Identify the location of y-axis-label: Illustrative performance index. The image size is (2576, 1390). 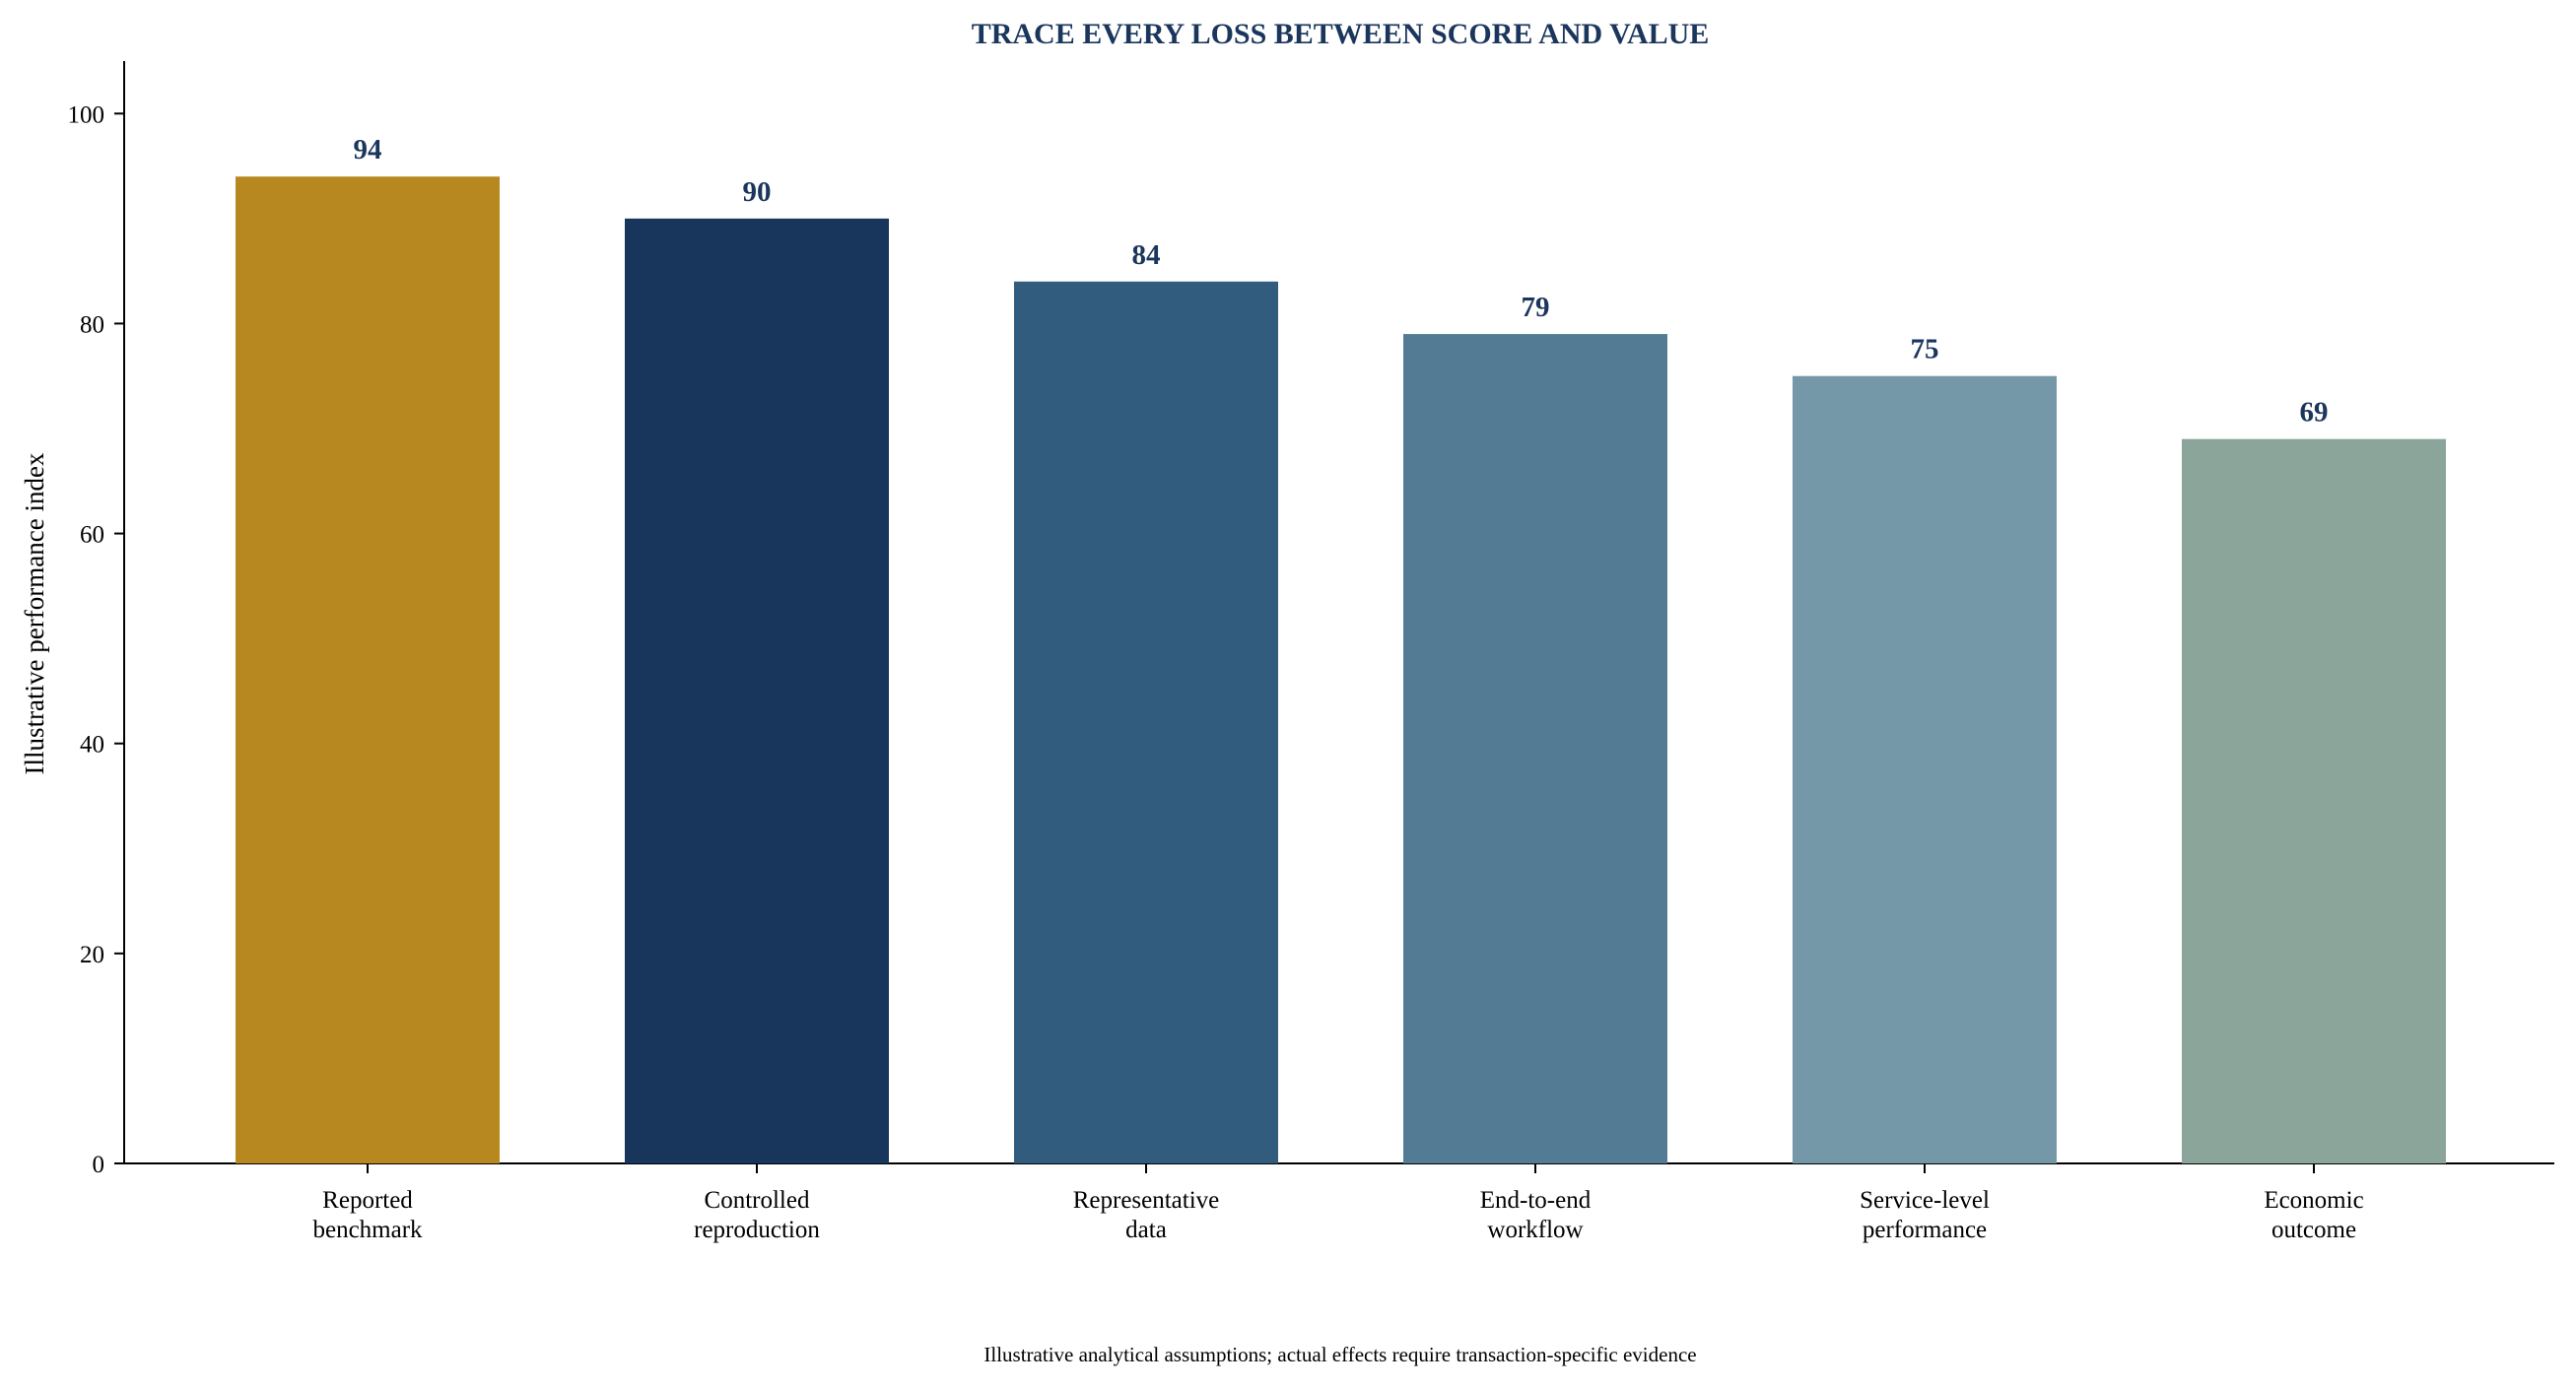
(34, 613).